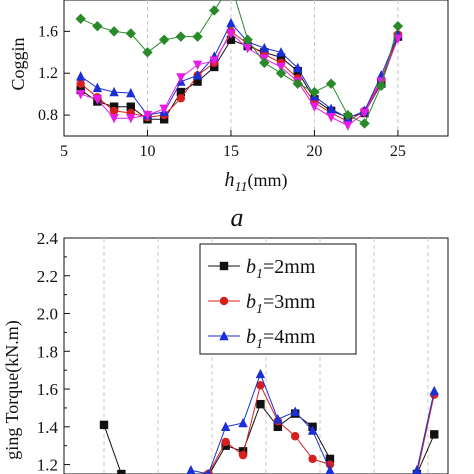 Image resolution: width=474 pixels, height=474 pixels. Describe the element at coordinates (48, 73) in the screenshot. I see `panel-a-ytick-label: 1.2` at that location.